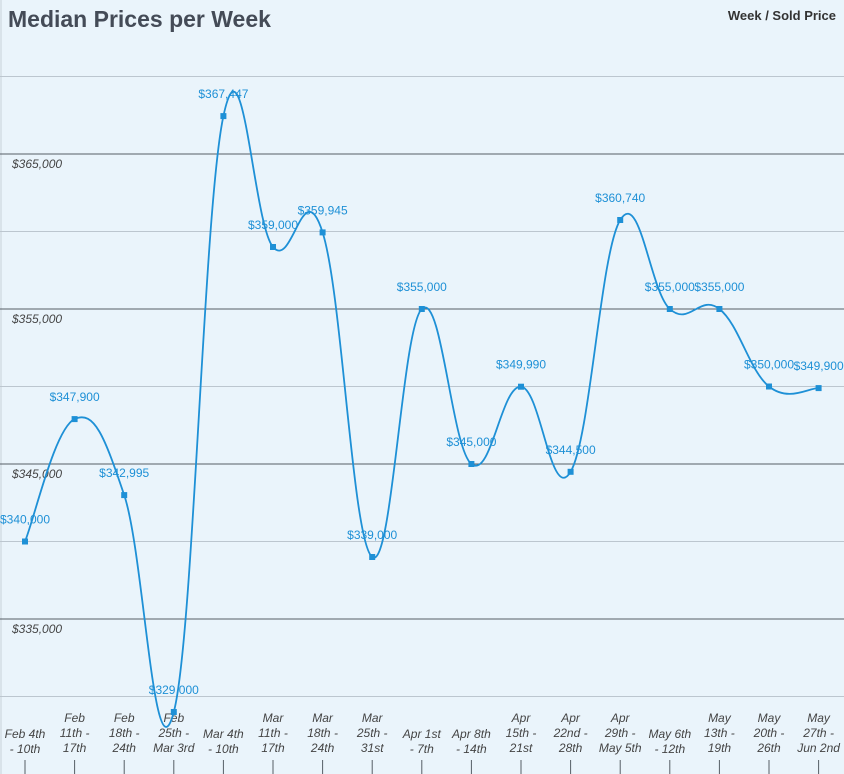 The image size is (844, 774). I want to click on x-tick-label: 15th -, so click(521, 733).